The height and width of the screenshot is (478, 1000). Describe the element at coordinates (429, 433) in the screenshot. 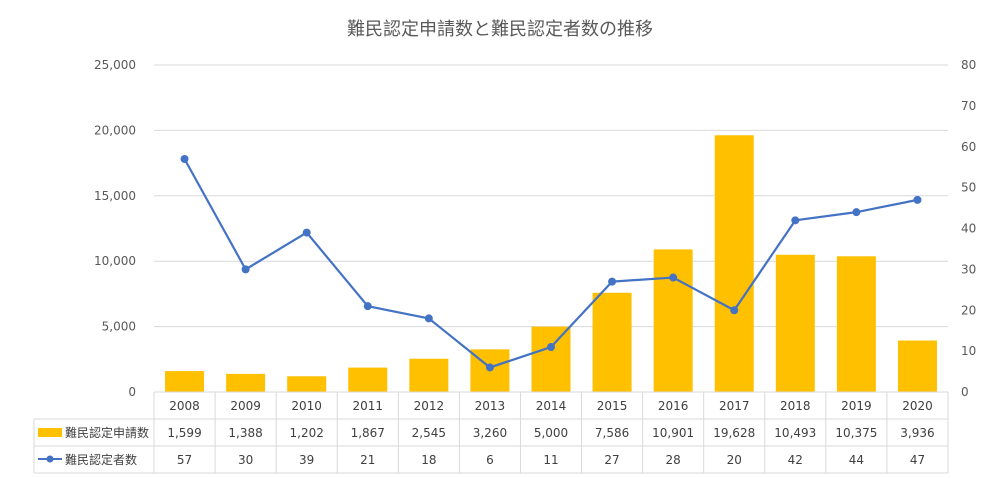

I see `bar-value-label: 2,545` at that location.